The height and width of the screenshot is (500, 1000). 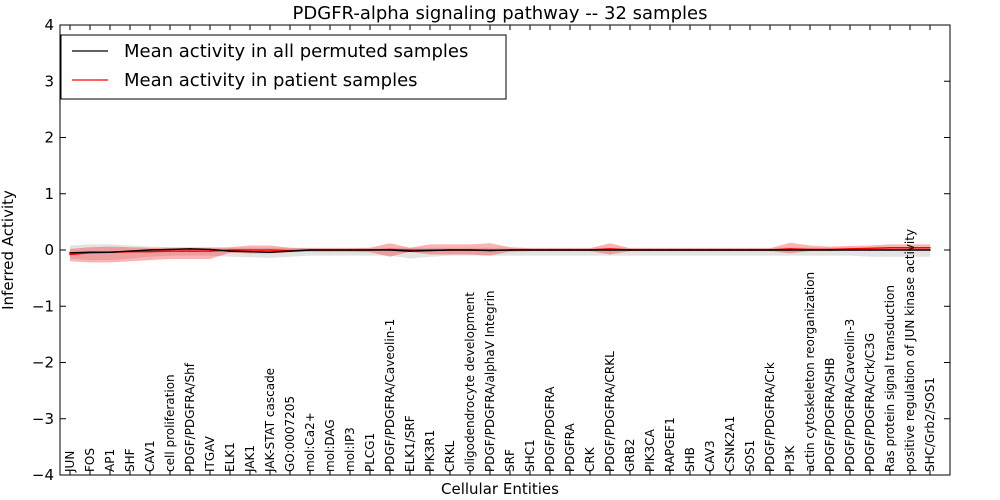 I want to click on x-tick-label: SHB, so click(x=690, y=459).